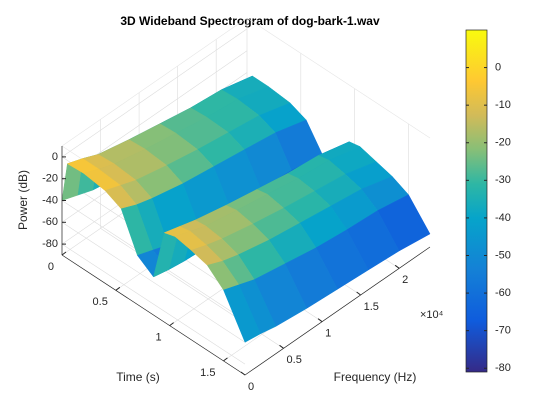 The width and height of the screenshot is (560, 420). I want to click on colorbar-tick-label: -40, so click(503, 218).